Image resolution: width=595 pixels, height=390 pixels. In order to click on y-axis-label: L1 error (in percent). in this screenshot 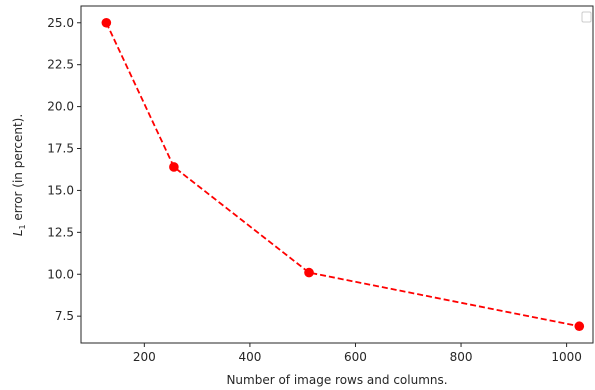, I will do `click(19, 175)`.